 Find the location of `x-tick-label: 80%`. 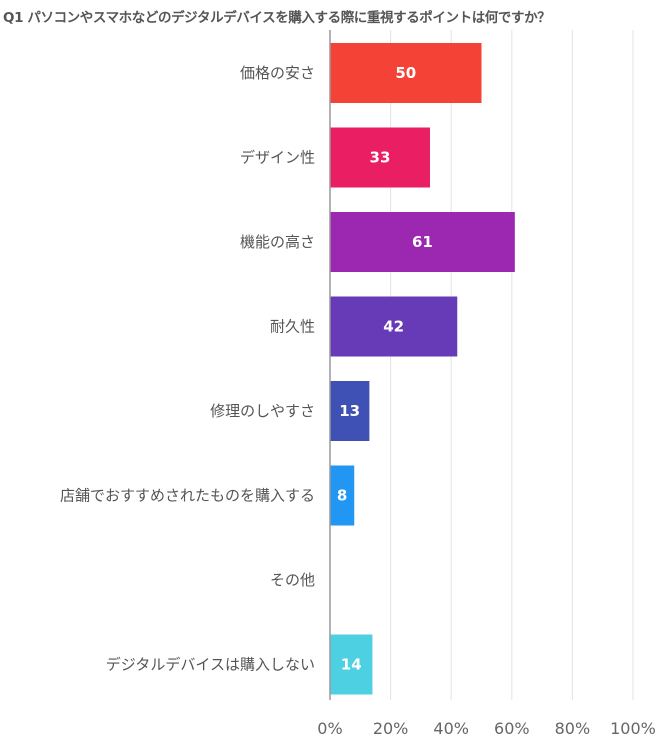

x-tick-label: 80% is located at coordinates (573, 728).